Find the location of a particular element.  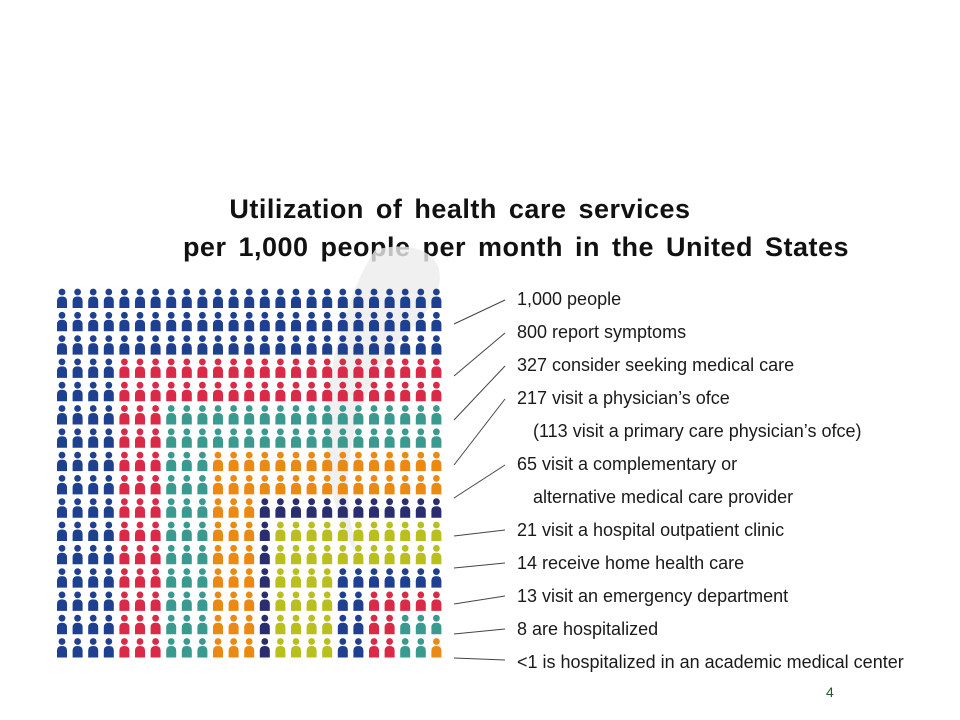

leader-lines is located at coordinates (479, 480).